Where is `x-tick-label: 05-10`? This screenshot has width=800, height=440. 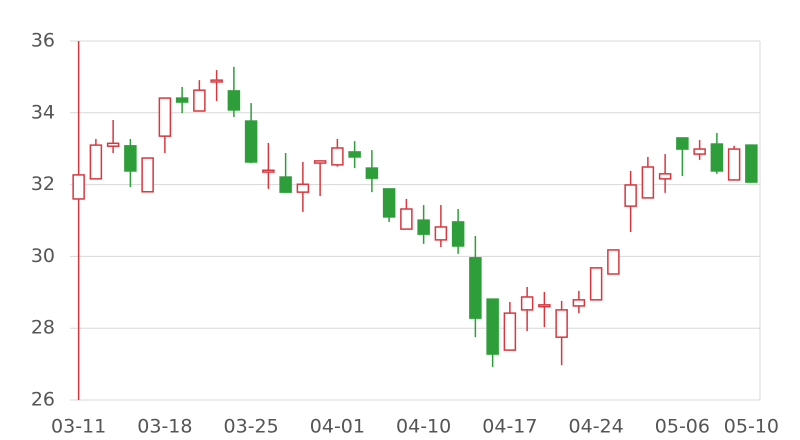 x-tick-label: 05-10 is located at coordinates (751, 427).